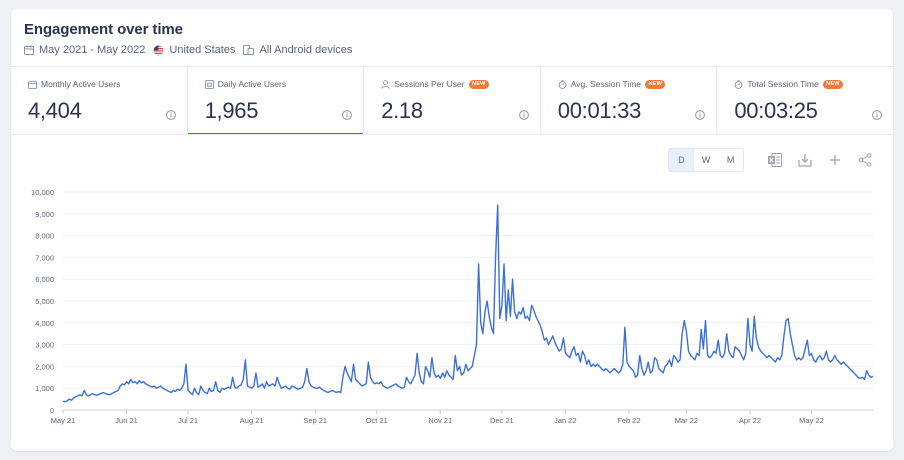  I want to click on x-tick-label: Nov 21, so click(440, 420).